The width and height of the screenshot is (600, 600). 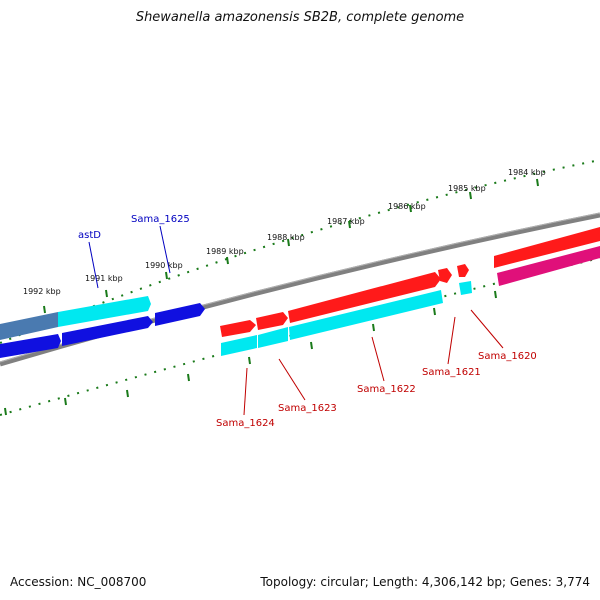 I want to click on scale-label-1984: 1984 kbp, so click(x=527, y=172).